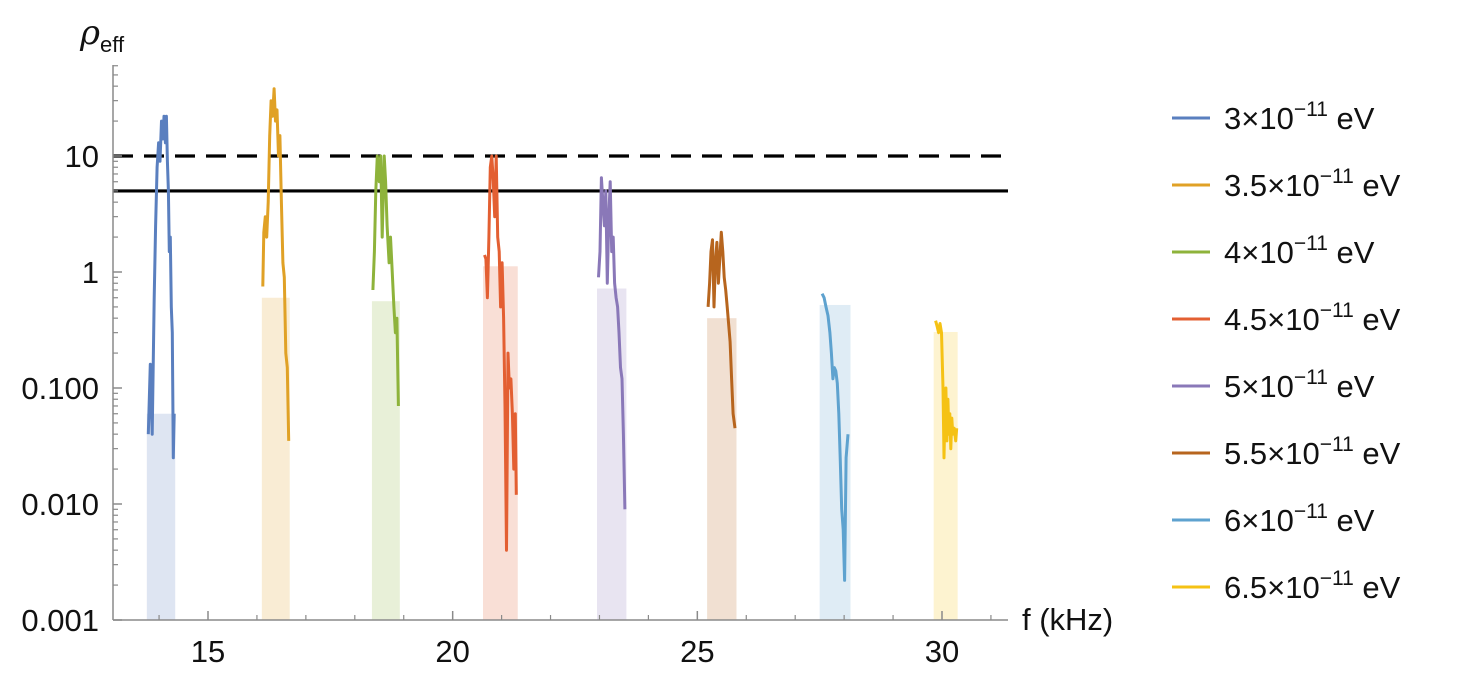 The image size is (1480, 680). I want to click on legend-item: 5.5×10−11 eV, so click(1286, 452).